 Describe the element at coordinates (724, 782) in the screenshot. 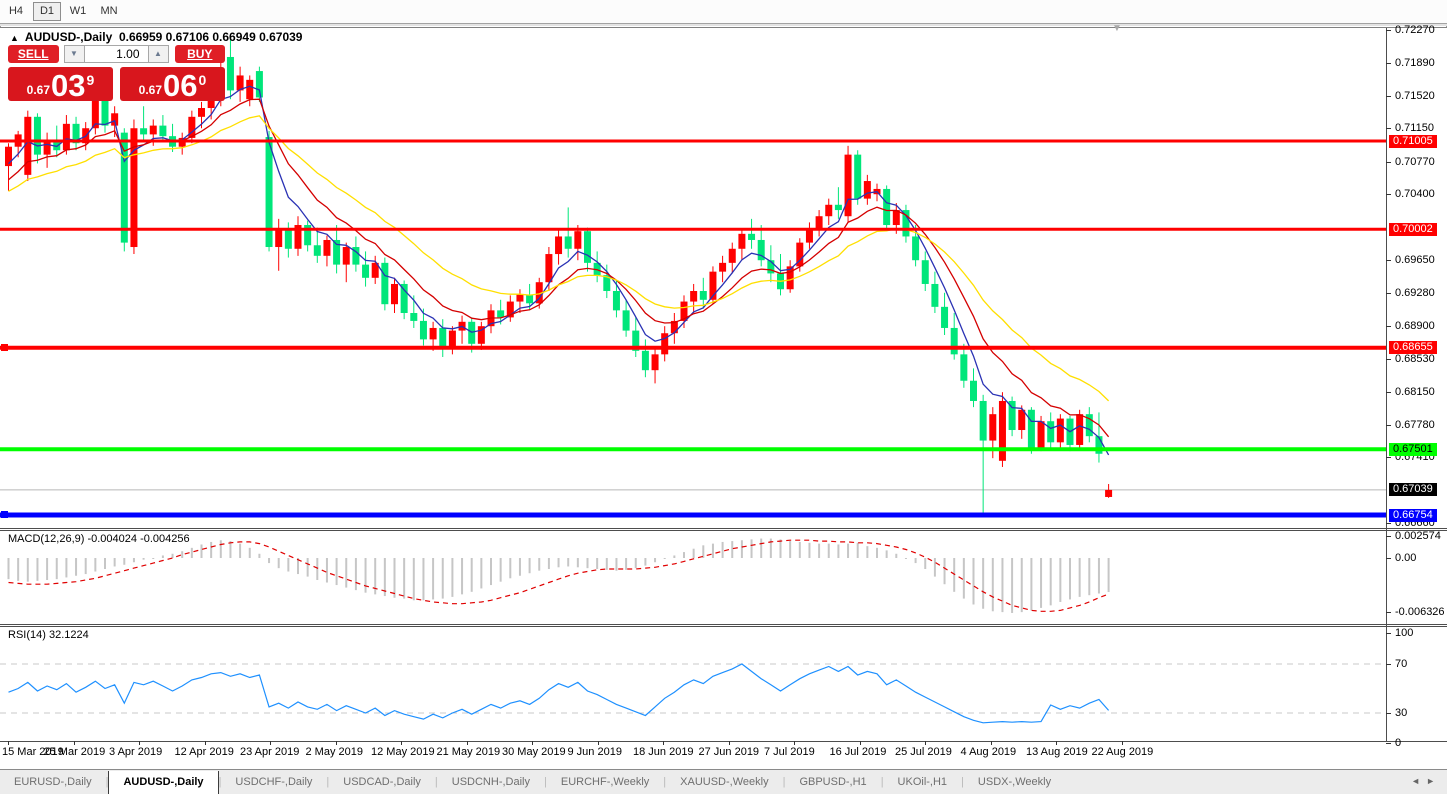

I see `chart-tab-xauusd-weekly: XAUUSD-,Weekly` at that location.